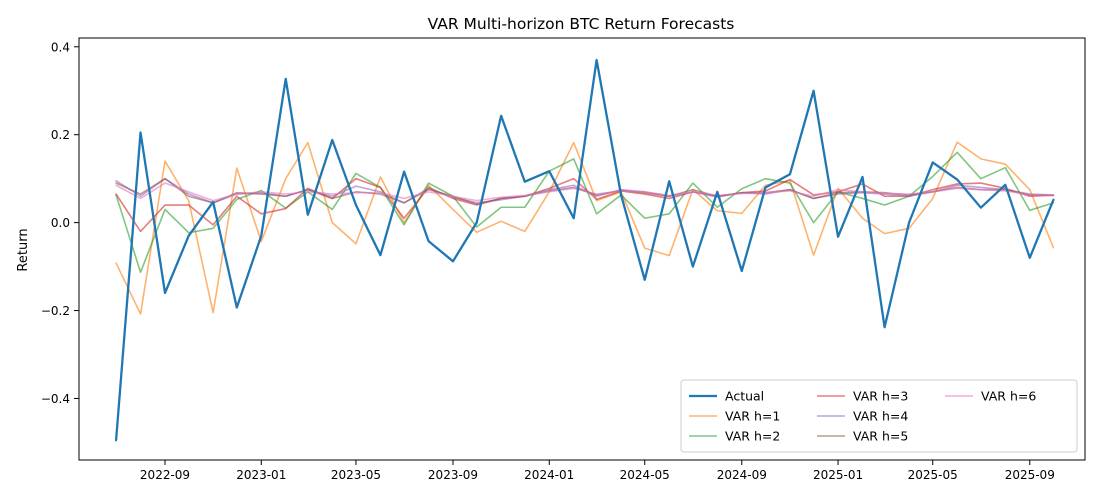  I want to click on x-tick-label: 2024-05, so click(645, 475).